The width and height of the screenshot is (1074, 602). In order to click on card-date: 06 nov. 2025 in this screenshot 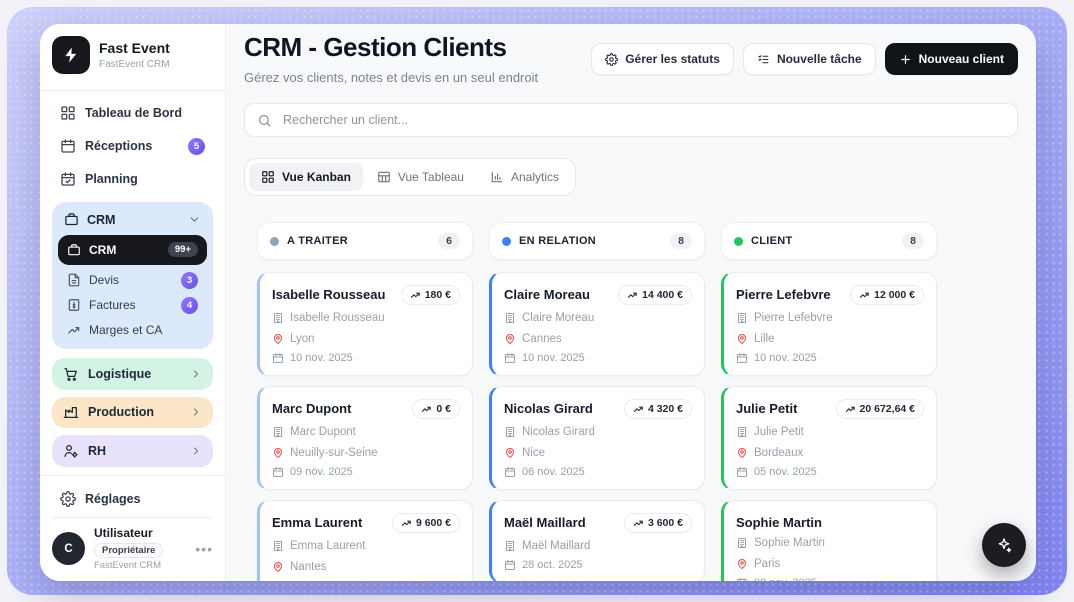, I will do `click(553, 472)`.